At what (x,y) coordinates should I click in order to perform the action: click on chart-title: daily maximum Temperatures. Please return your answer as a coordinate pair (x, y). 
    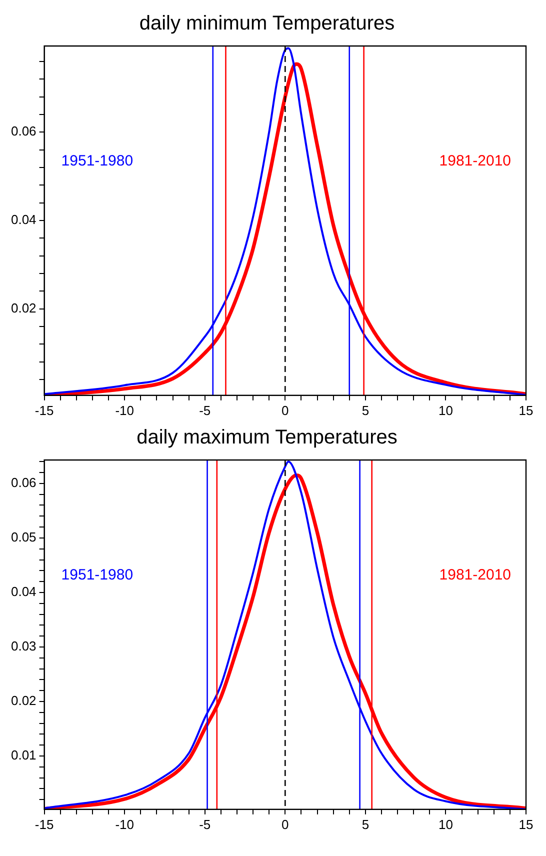
    Looking at the image, I should click on (267, 437).